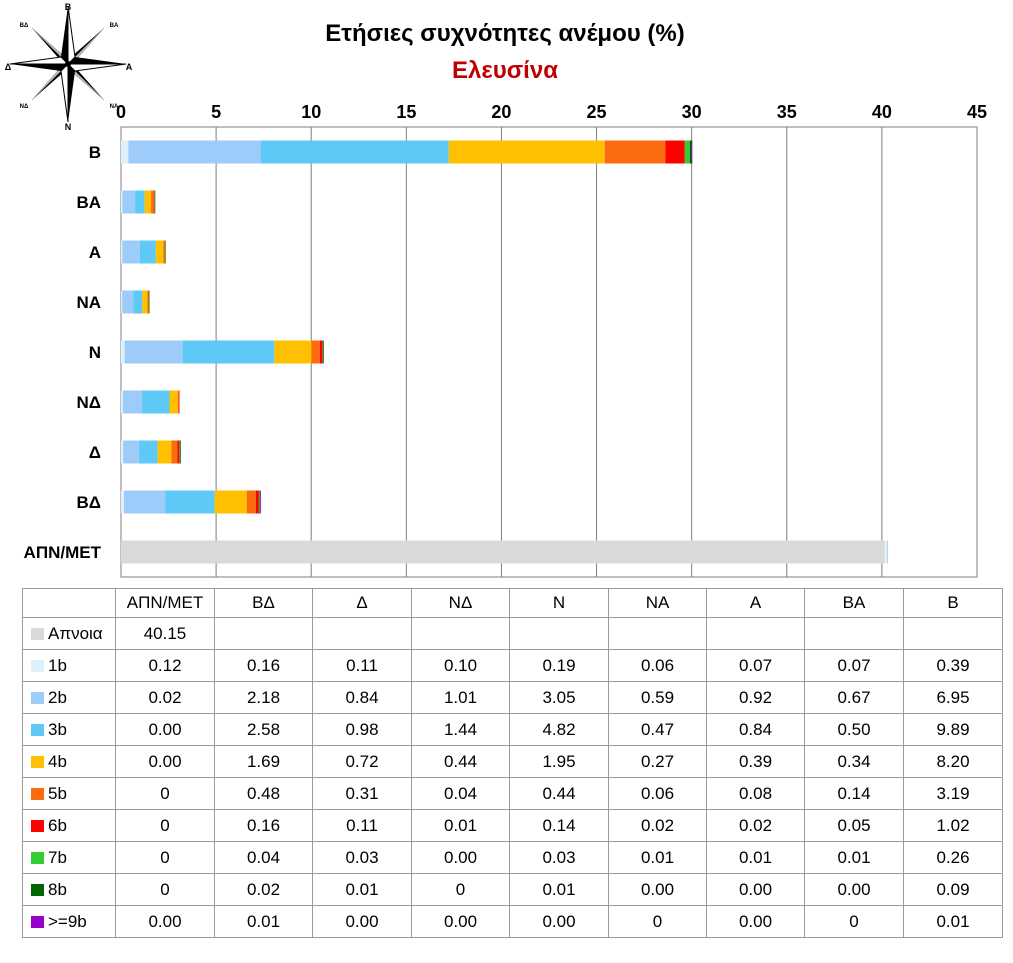 The height and width of the screenshot is (963, 1013). I want to click on x-tick-label: 40, so click(882, 112).